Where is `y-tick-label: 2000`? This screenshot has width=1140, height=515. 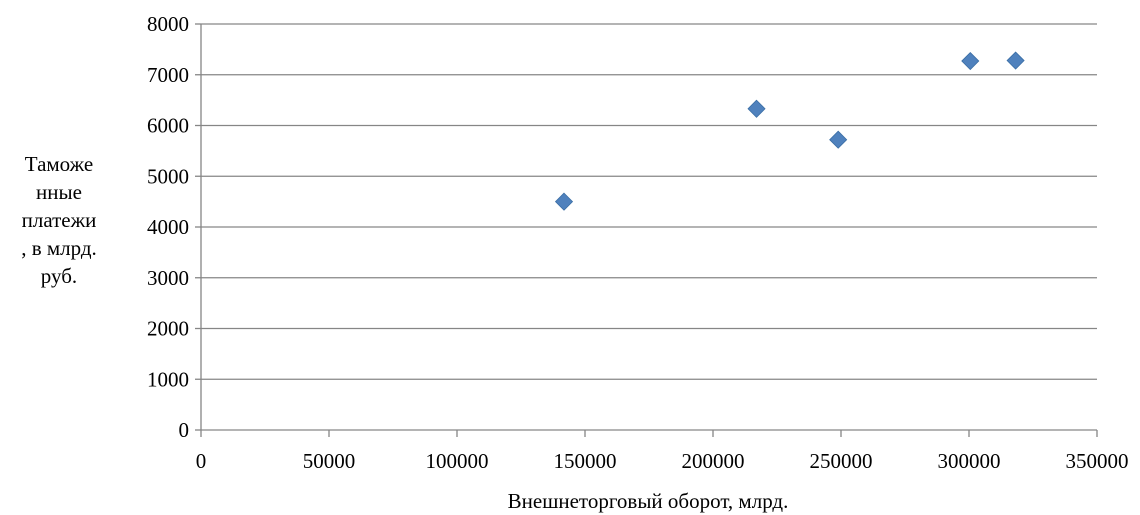
y-tick-label: 2000 is located at coordinates (168, 329).